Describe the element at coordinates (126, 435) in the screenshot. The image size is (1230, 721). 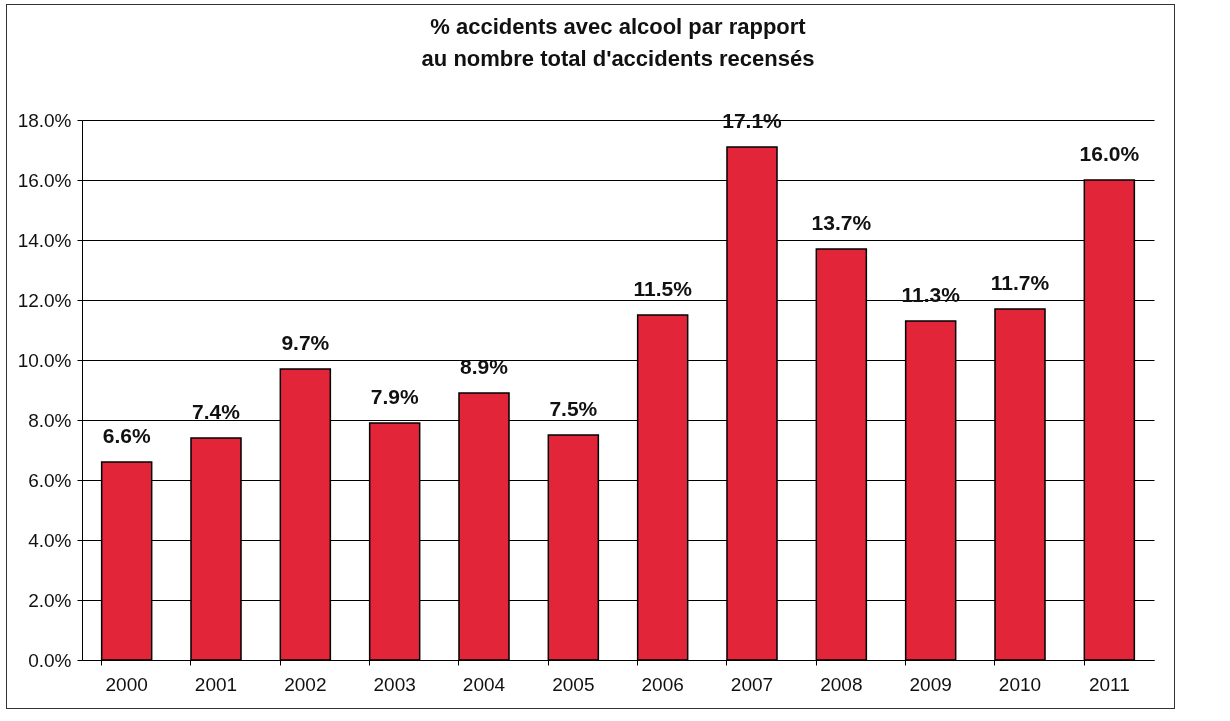
I see `data-label: 6.6%` at that location.